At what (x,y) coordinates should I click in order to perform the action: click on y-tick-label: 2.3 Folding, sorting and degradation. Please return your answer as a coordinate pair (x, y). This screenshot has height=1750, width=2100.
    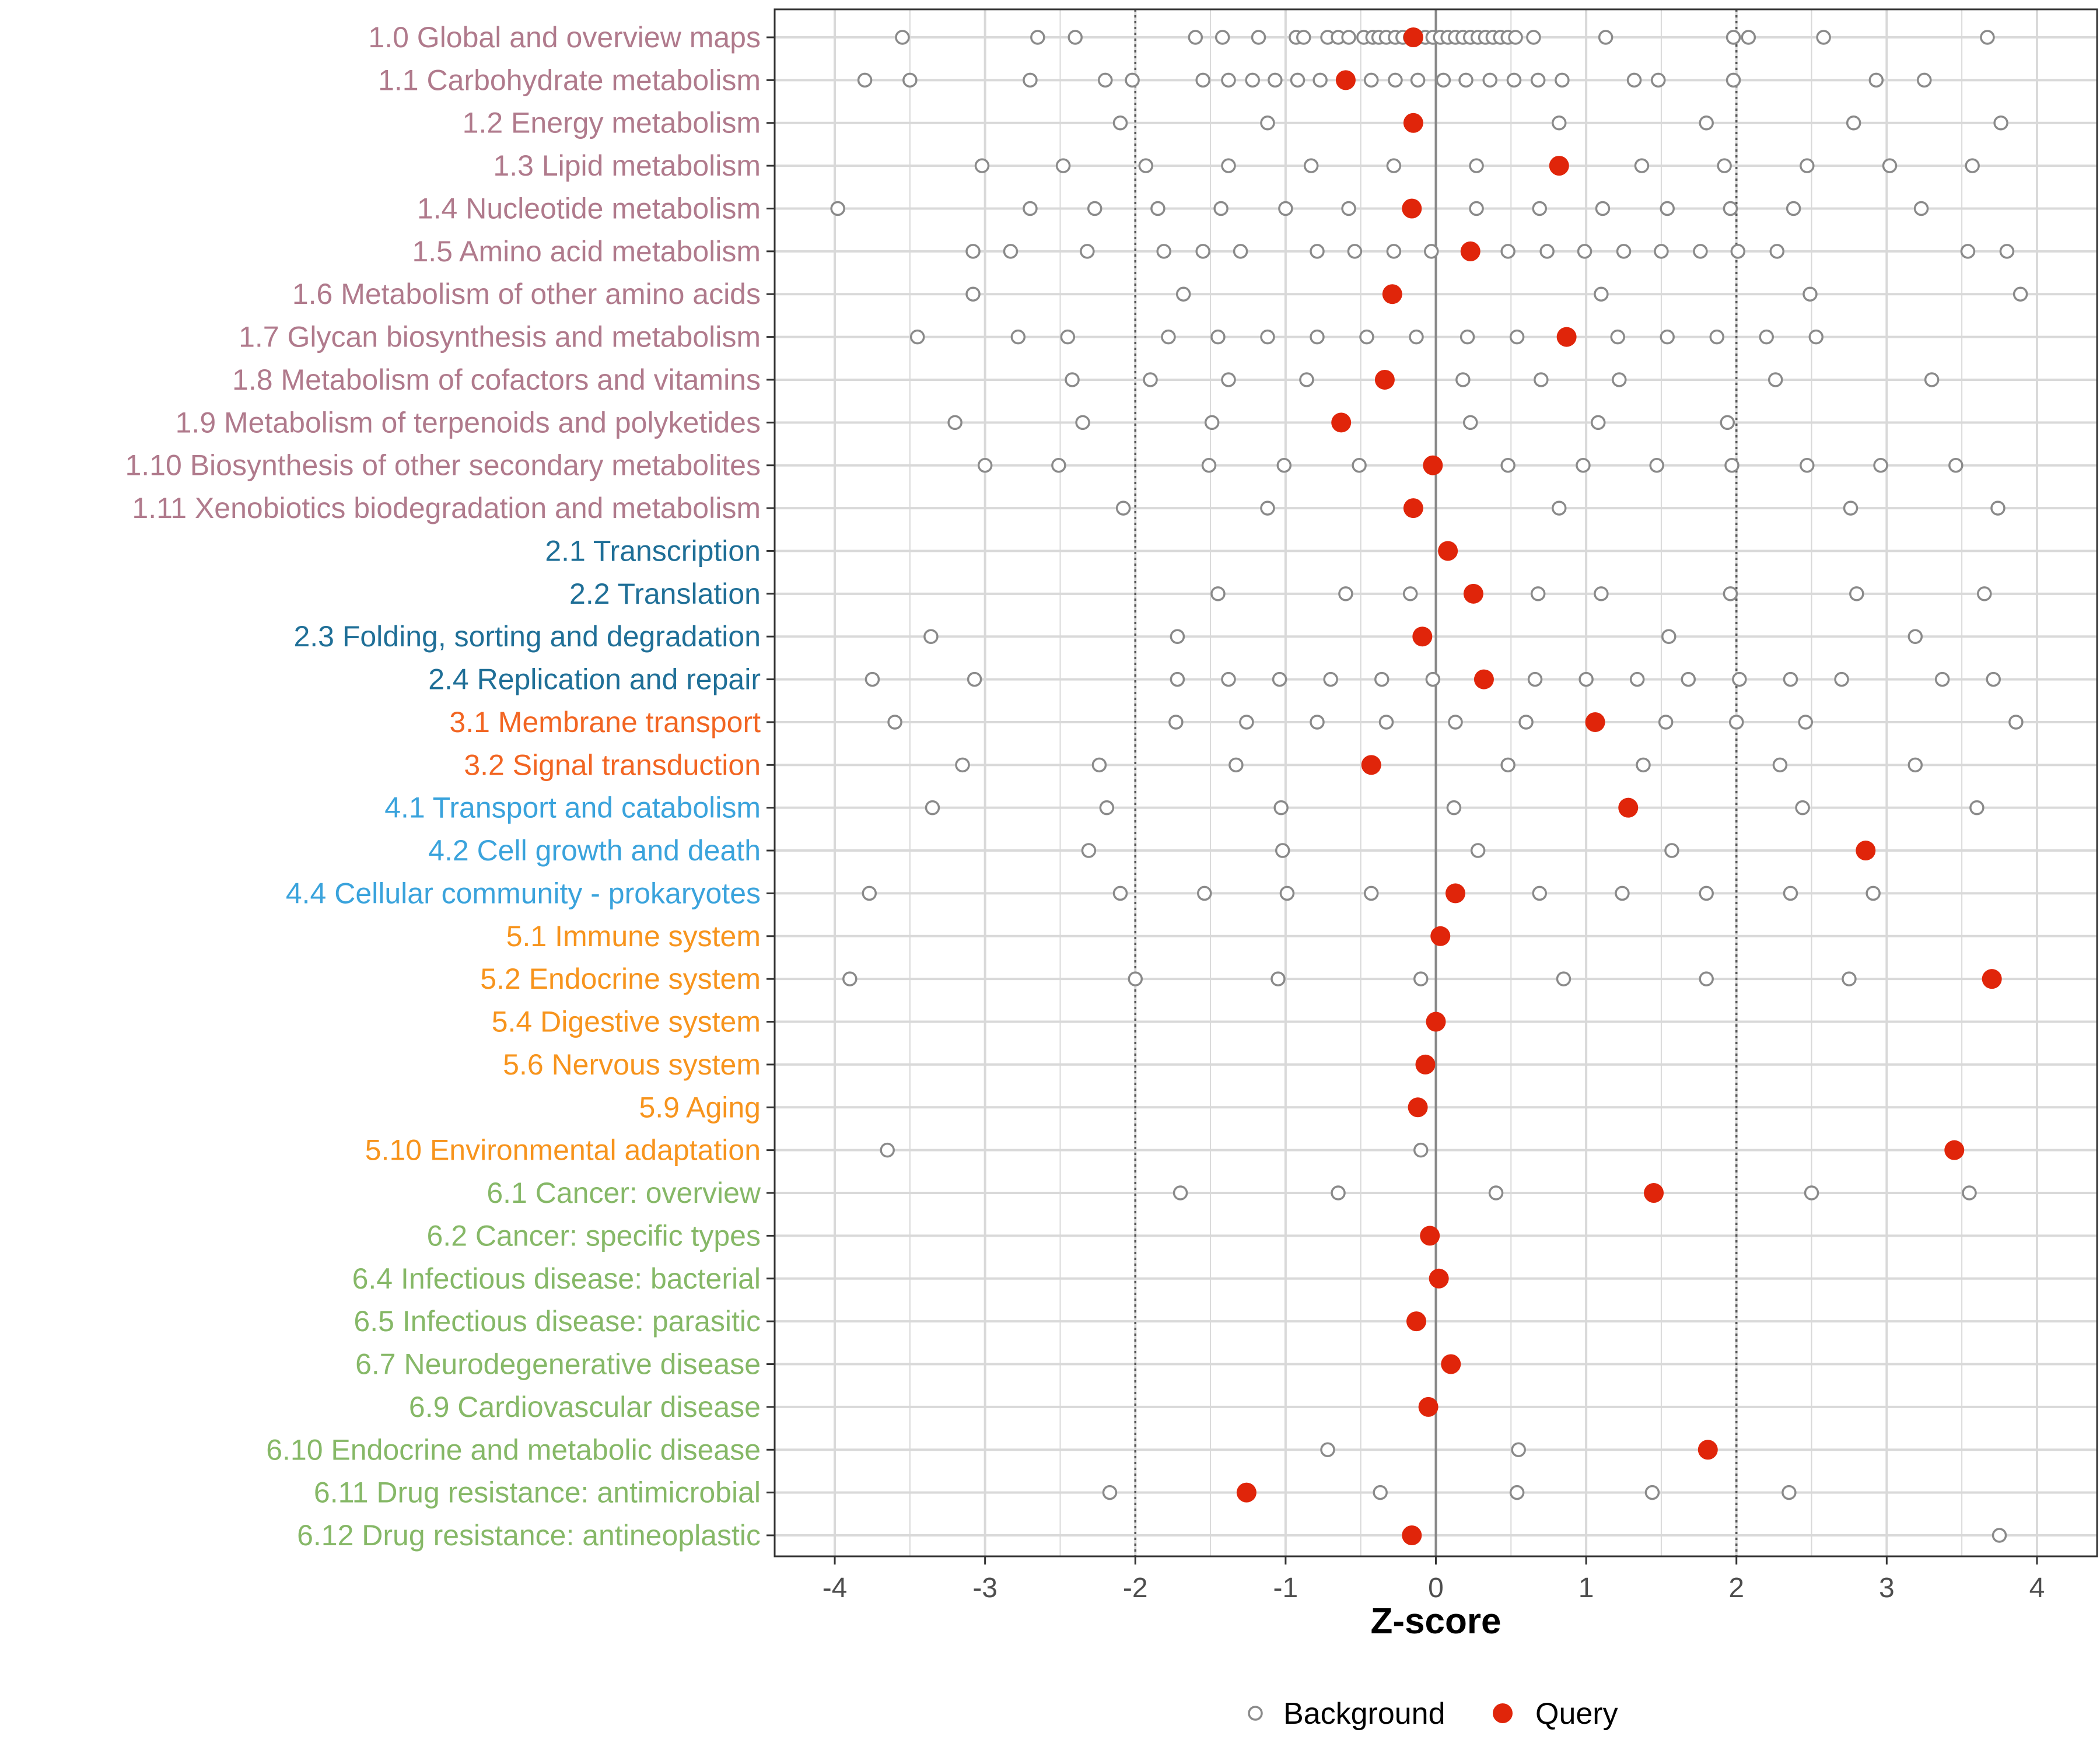
    Looking at the image, I should click on (527, 636).